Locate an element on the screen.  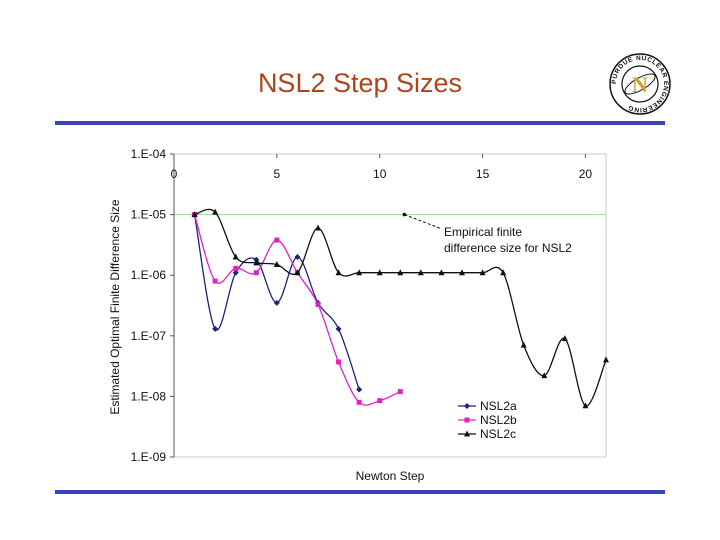
y-tick-label: 1.E-09 is located at coordinates (149, 457).